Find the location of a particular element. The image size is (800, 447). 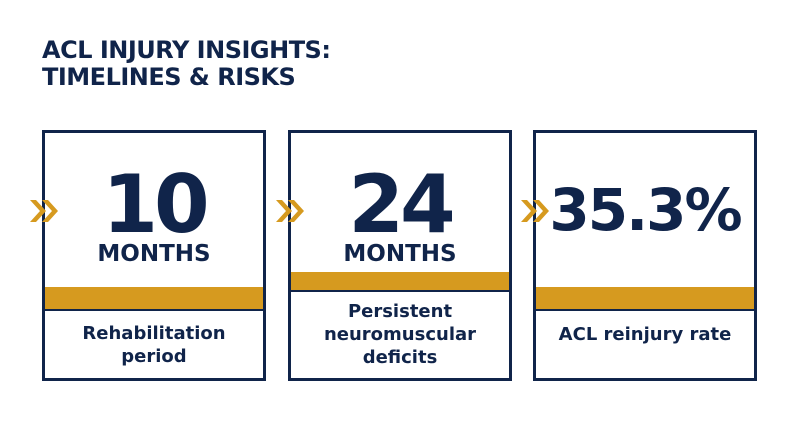

description: Rehabilitation is located at coordinates (154, 333).